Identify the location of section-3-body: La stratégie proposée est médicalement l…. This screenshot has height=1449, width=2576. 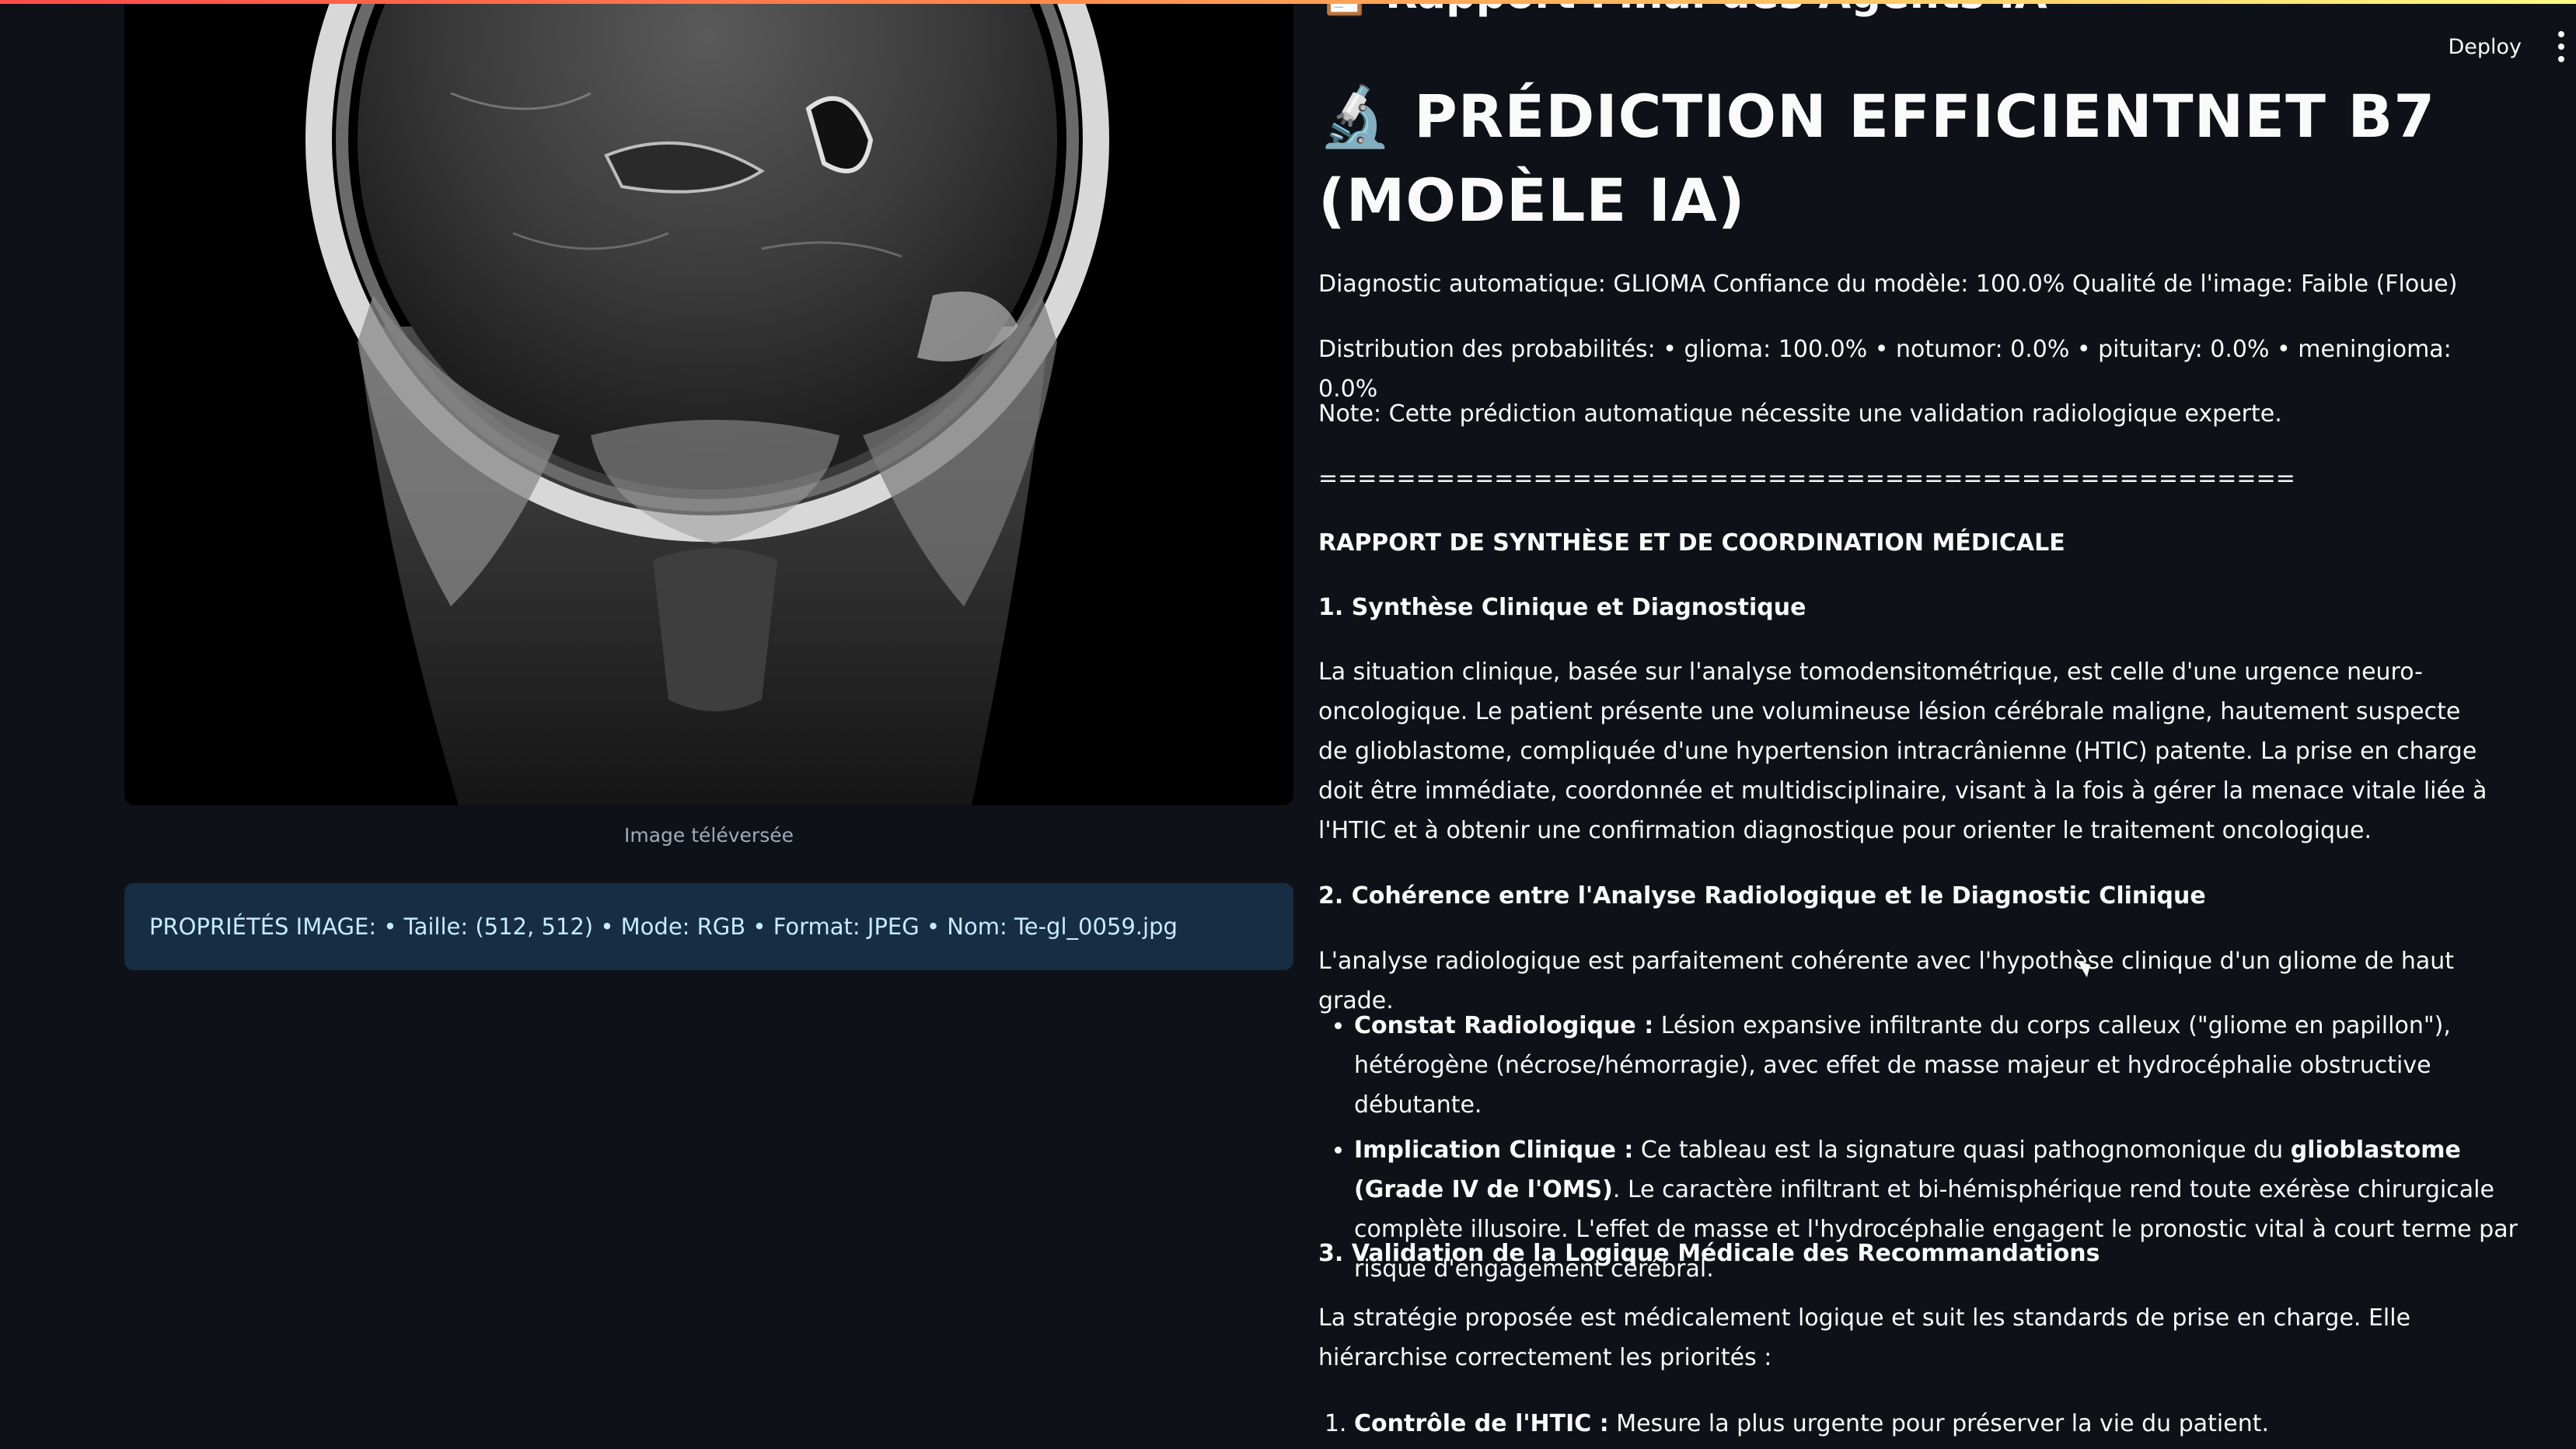
(1865, 1337).